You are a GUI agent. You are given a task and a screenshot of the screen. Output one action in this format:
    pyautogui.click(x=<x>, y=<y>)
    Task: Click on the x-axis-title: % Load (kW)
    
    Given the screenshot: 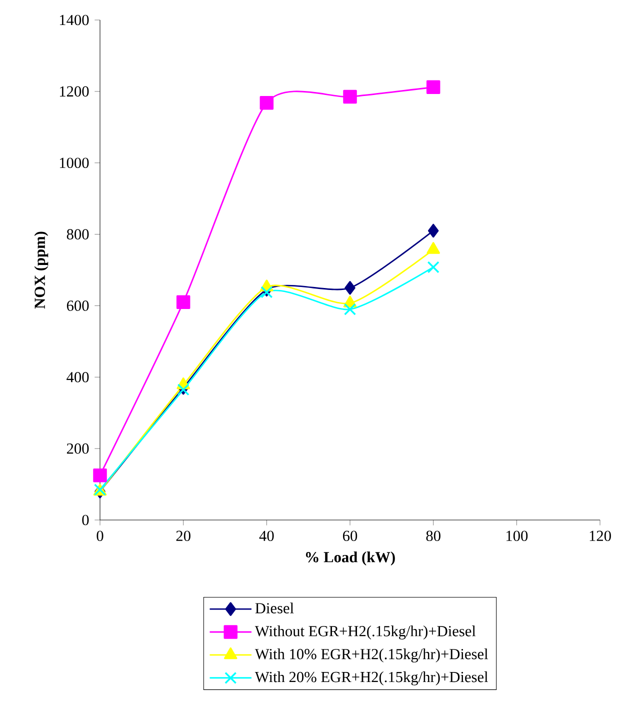 What is the action you would take?
    pyautogui.click(x=350, y=559)
    